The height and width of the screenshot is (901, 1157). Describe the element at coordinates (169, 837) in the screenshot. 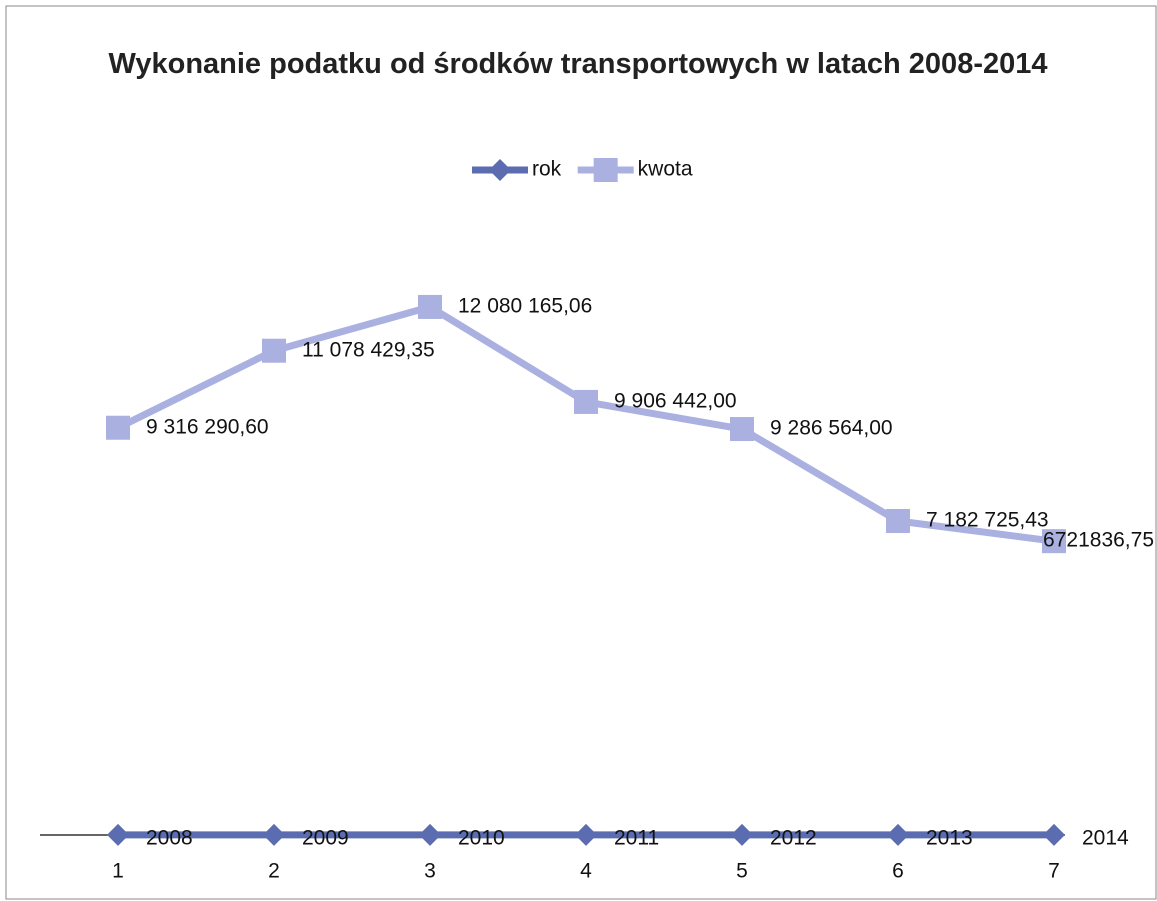

I see `data-label: 2008` at that location.